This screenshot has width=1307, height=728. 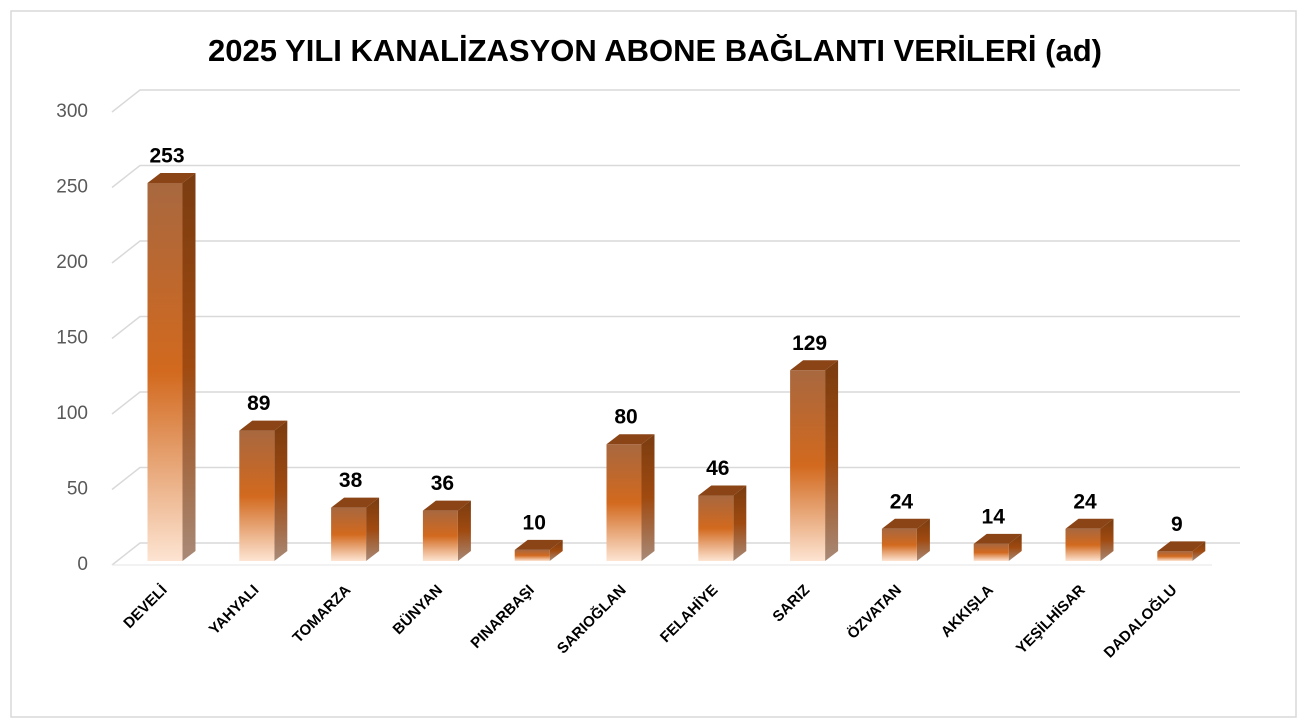 I want to click on value-label: 10, so click(x=534, y=522).